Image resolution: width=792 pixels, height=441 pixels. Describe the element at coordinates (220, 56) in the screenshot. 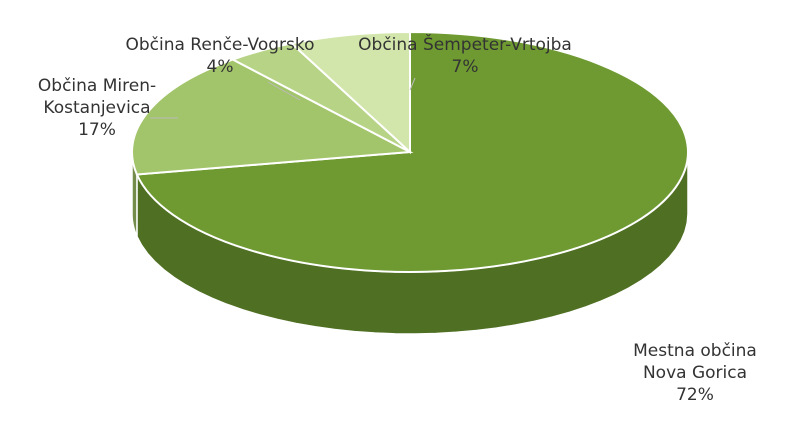

I see `slice-label: Občina Renče-Vogrsko 4%` at that location.